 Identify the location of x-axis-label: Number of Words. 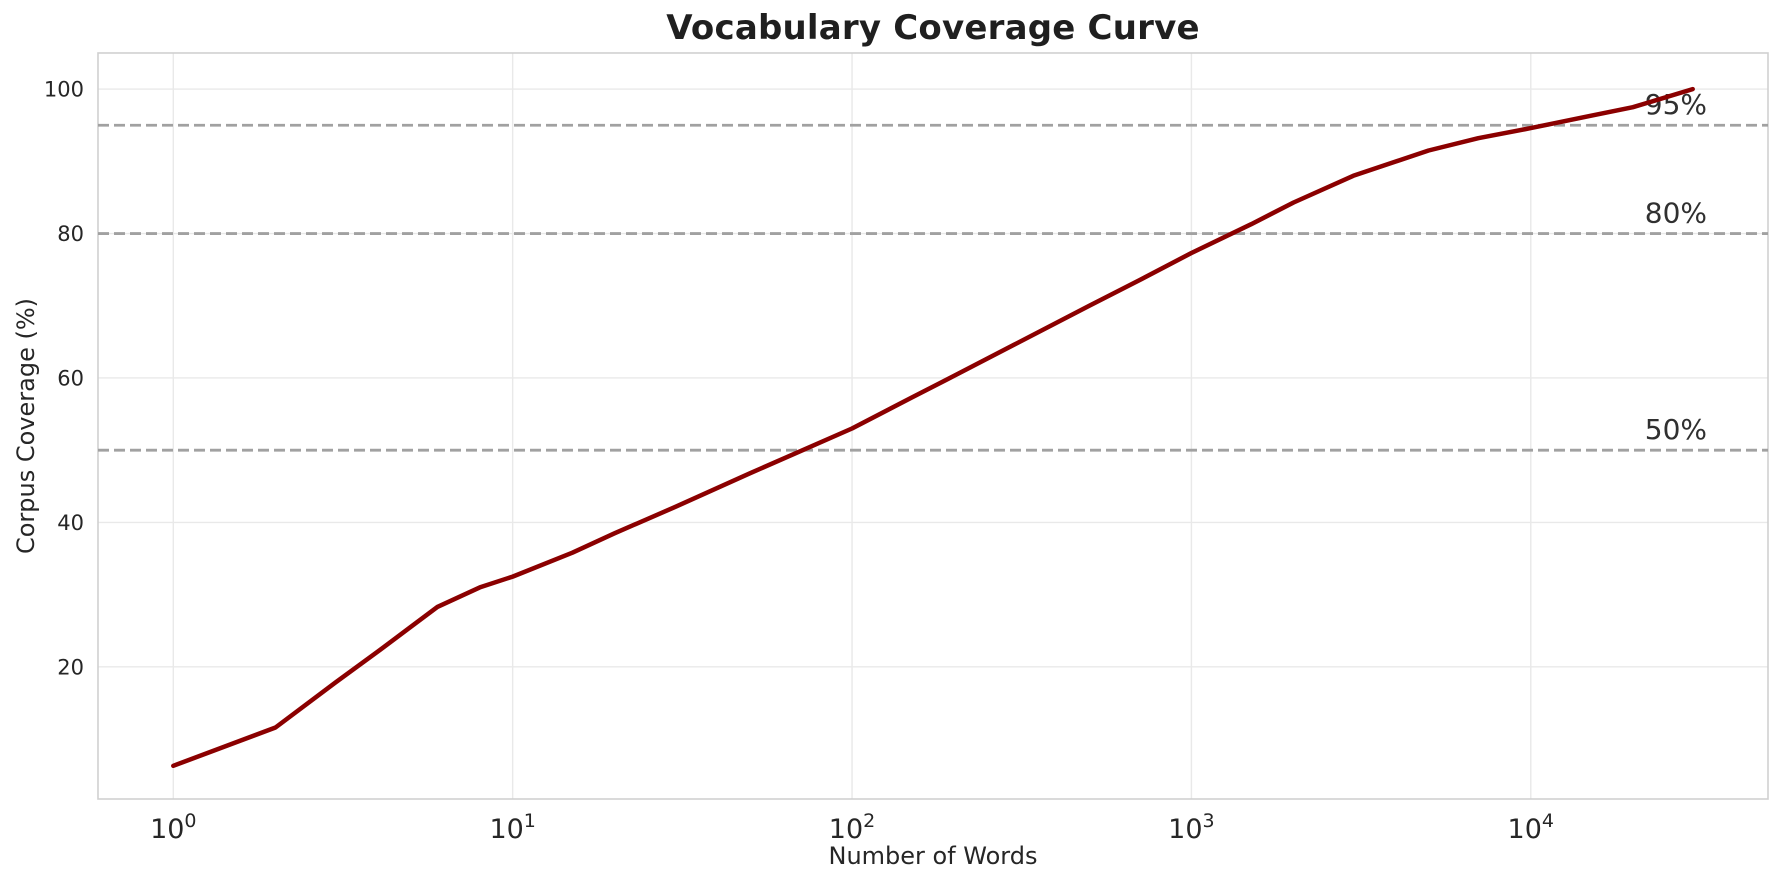
(933, 856).